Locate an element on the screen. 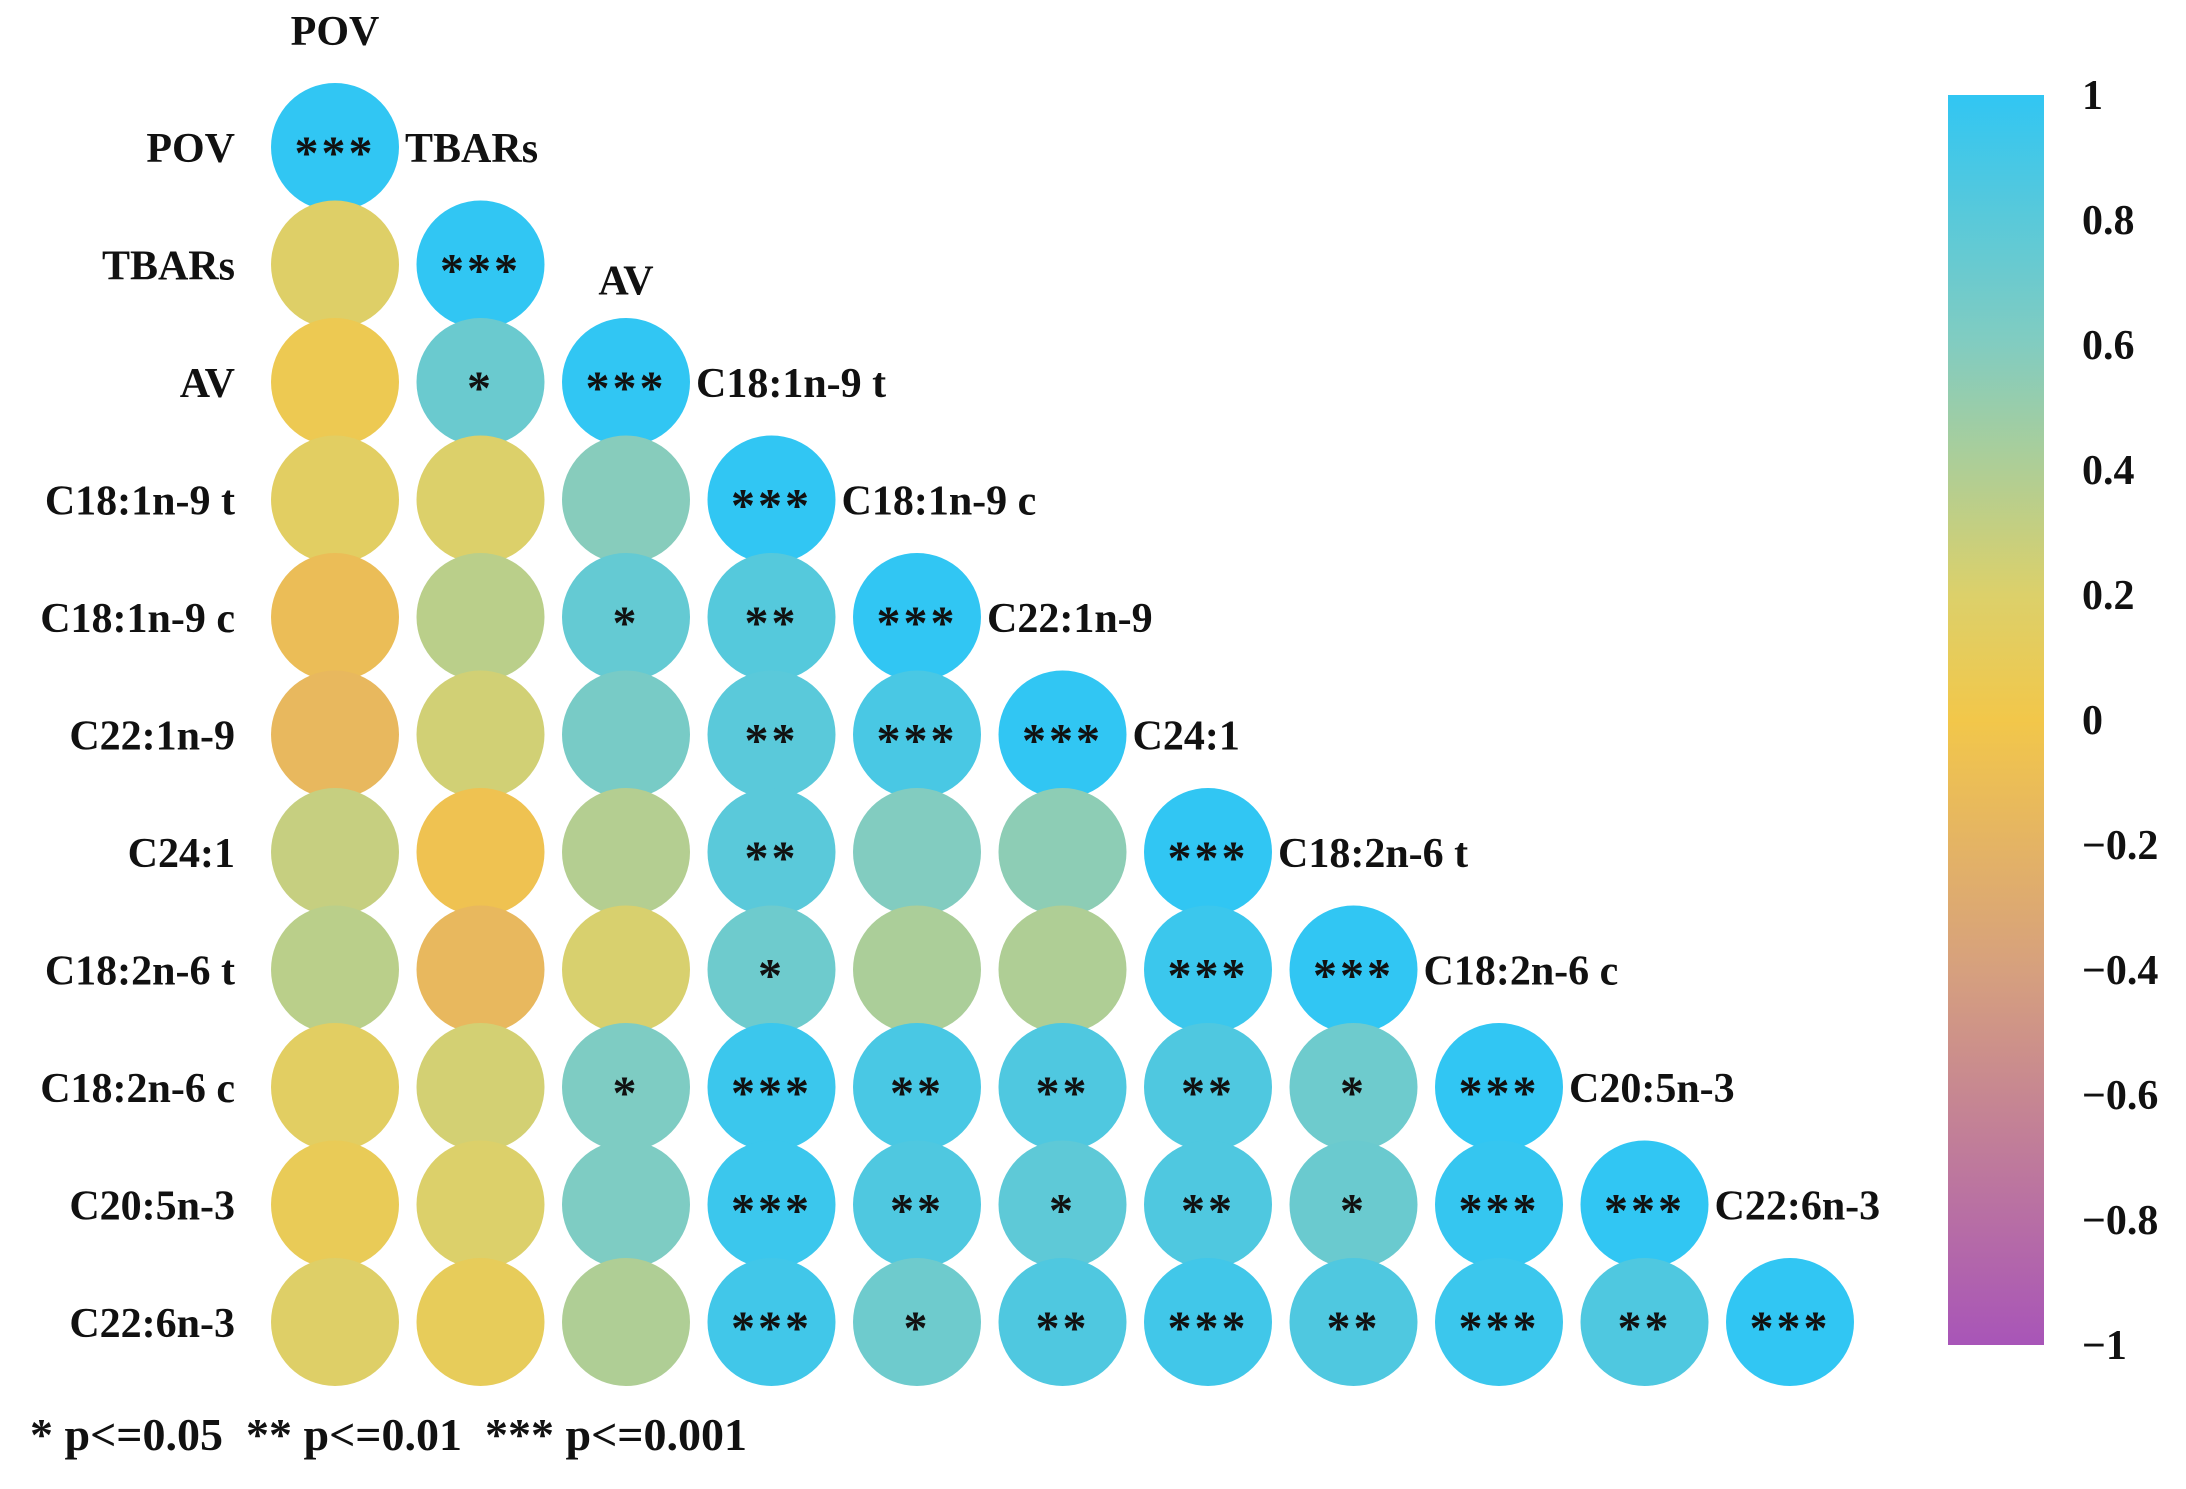 This screenshot has height=1489, width=2186. cell-c22-1n-9-av is located at coordinates (626, 734).